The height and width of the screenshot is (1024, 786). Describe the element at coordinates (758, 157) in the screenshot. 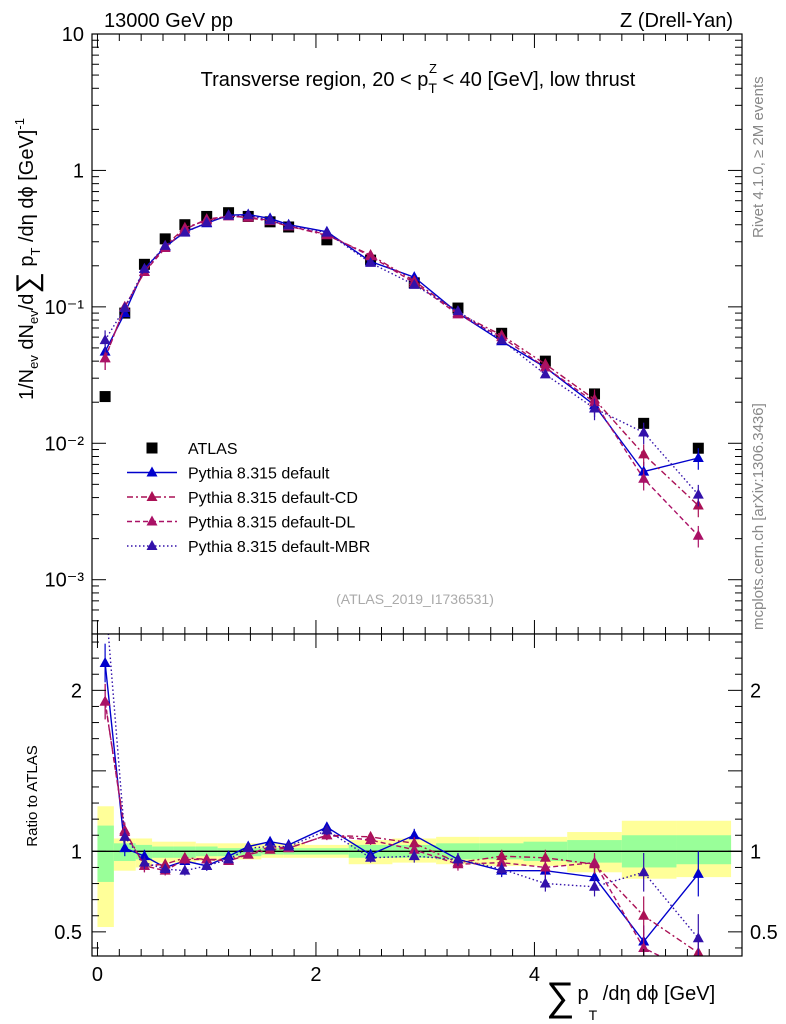

I see `rivet-label: Rivet 4.1.0, ≥ 2M events` at that location.